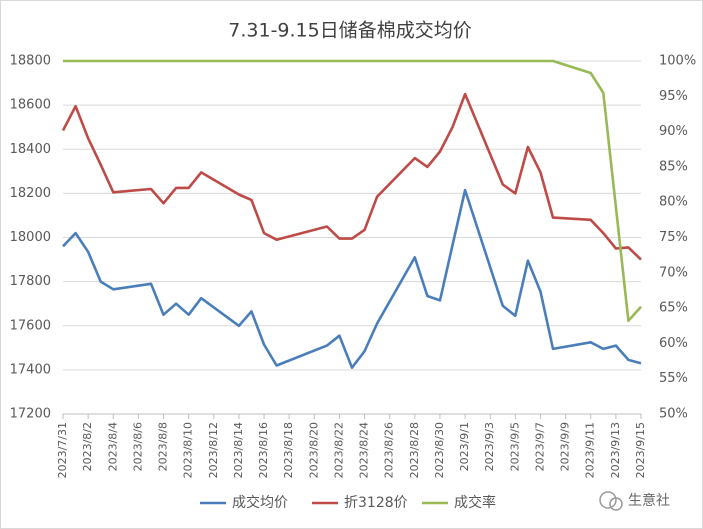 Image resolution: width=703 pixels, height=529 pixels. I want to click on y2-tick-label: 55%, so click(673, 378).